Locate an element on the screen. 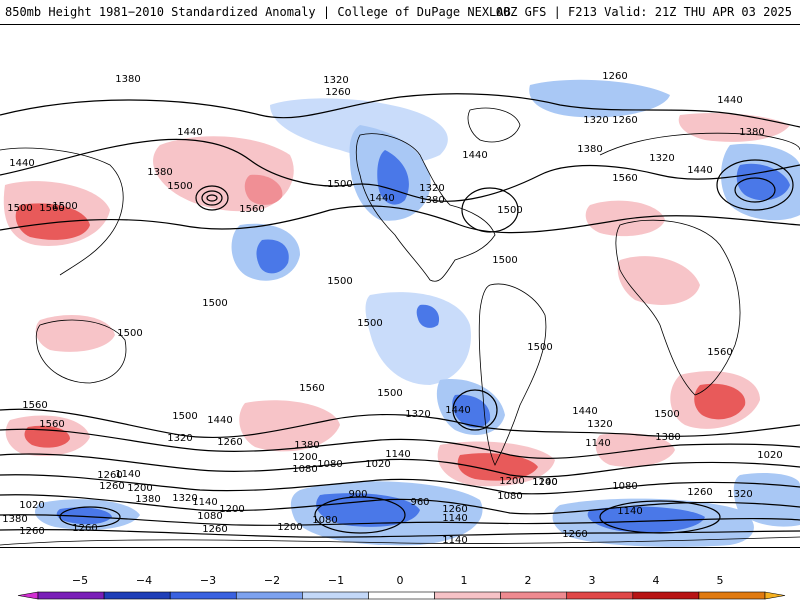  colorbar-tick-label: −1 is located at coordinates (336, 580).